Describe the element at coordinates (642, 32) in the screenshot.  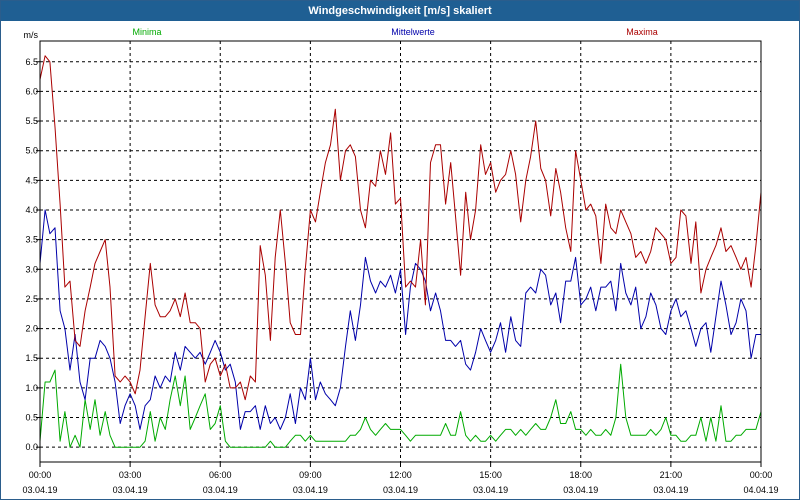
I see `legend-label-maxima: Maxima` at that location.